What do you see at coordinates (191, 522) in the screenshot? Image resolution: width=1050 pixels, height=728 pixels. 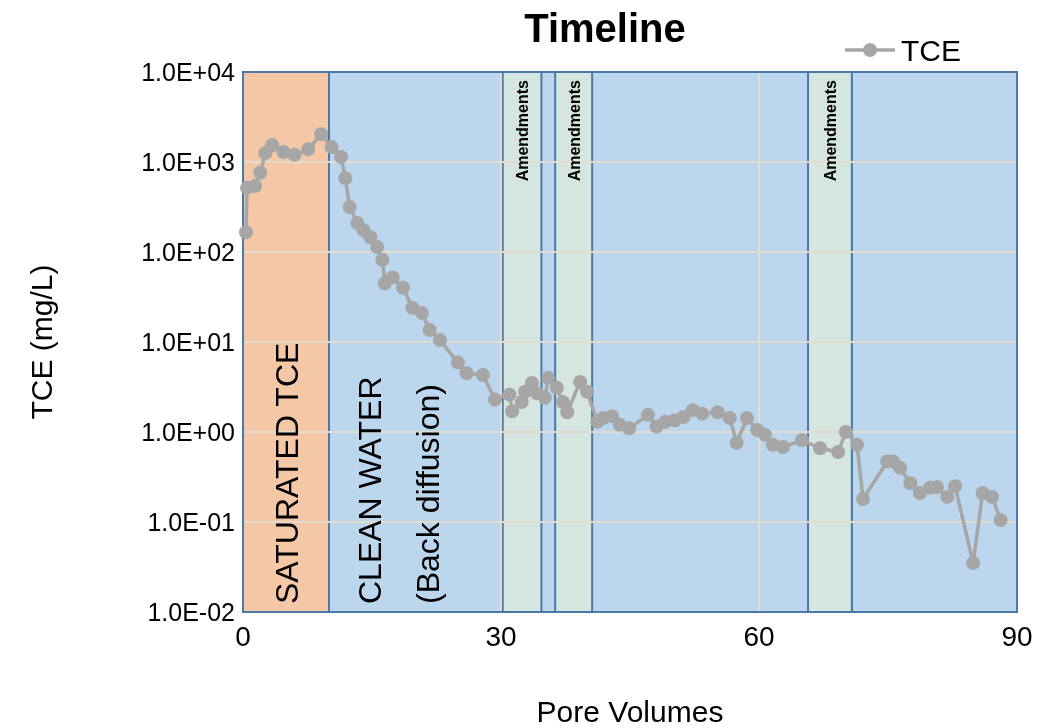 I see `y-tick-label: 1.0E-01` at bounding box center [191, 522].